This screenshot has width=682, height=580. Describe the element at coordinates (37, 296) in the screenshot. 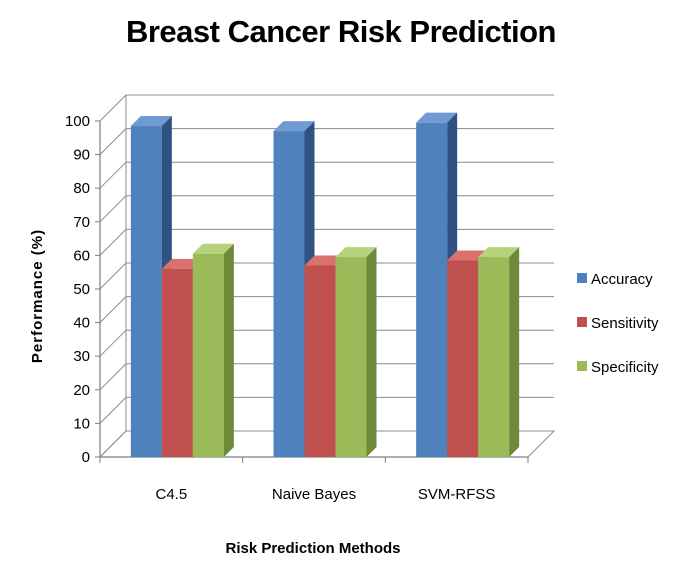

I see `y-axis-title: Performance (%)` at that location.